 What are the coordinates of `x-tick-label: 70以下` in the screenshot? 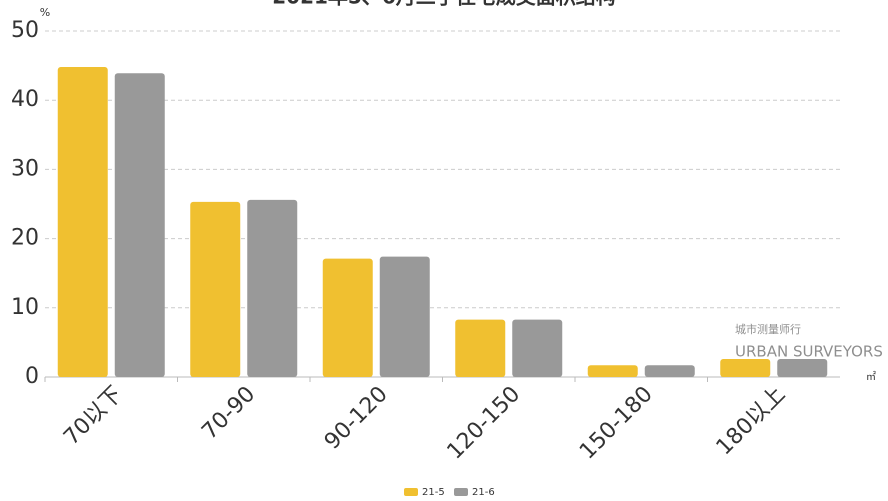 It's located at (93, 416).